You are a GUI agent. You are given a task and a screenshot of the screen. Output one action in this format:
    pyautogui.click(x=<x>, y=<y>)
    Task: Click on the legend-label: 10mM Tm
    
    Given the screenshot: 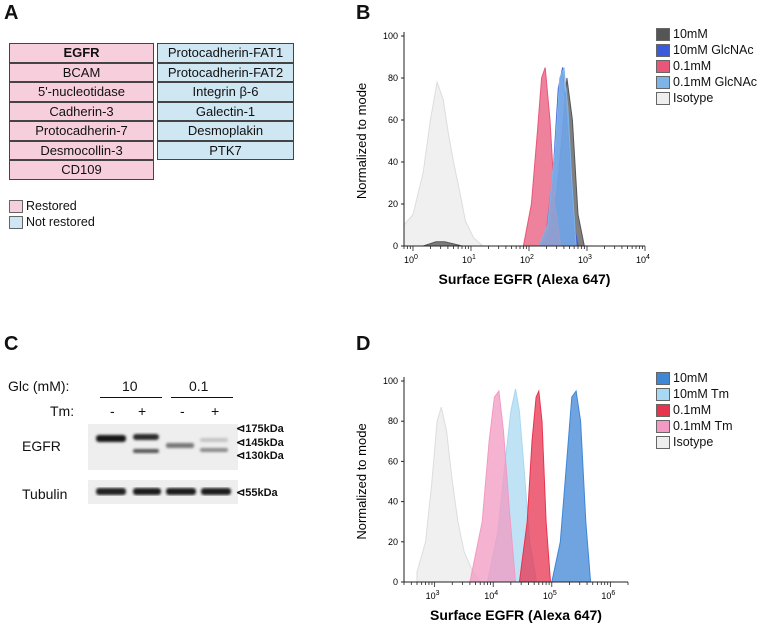 What is the action you would take?
    pyautogui.click(x=701, y=394)
    